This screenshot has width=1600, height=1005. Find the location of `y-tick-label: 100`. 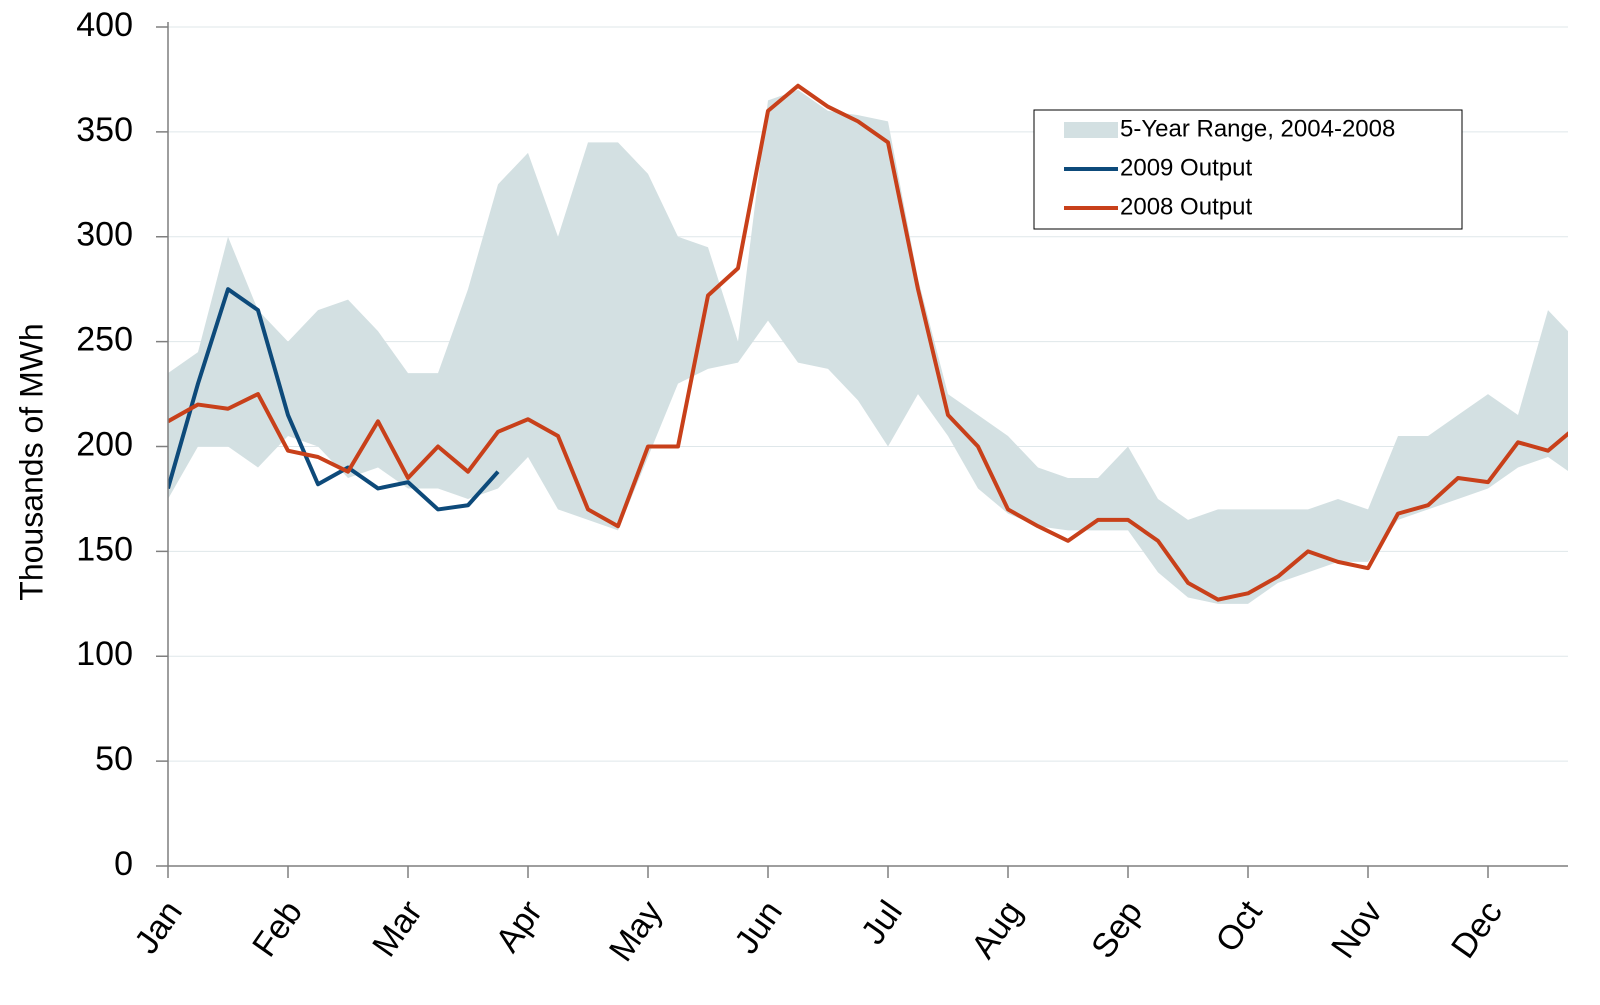

y-tick-label: 100 is located at coordinates (104, 654).